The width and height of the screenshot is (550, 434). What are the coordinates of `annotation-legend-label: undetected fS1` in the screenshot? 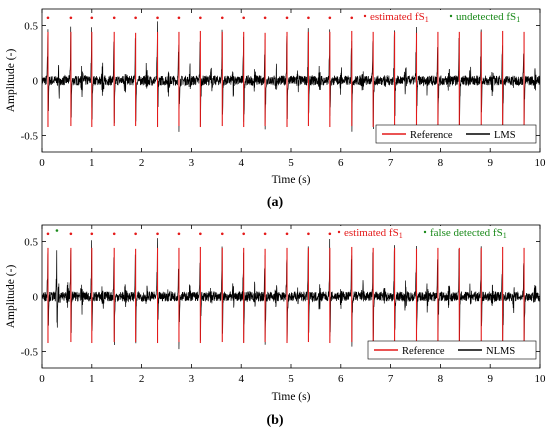 It's located at (488, 17).